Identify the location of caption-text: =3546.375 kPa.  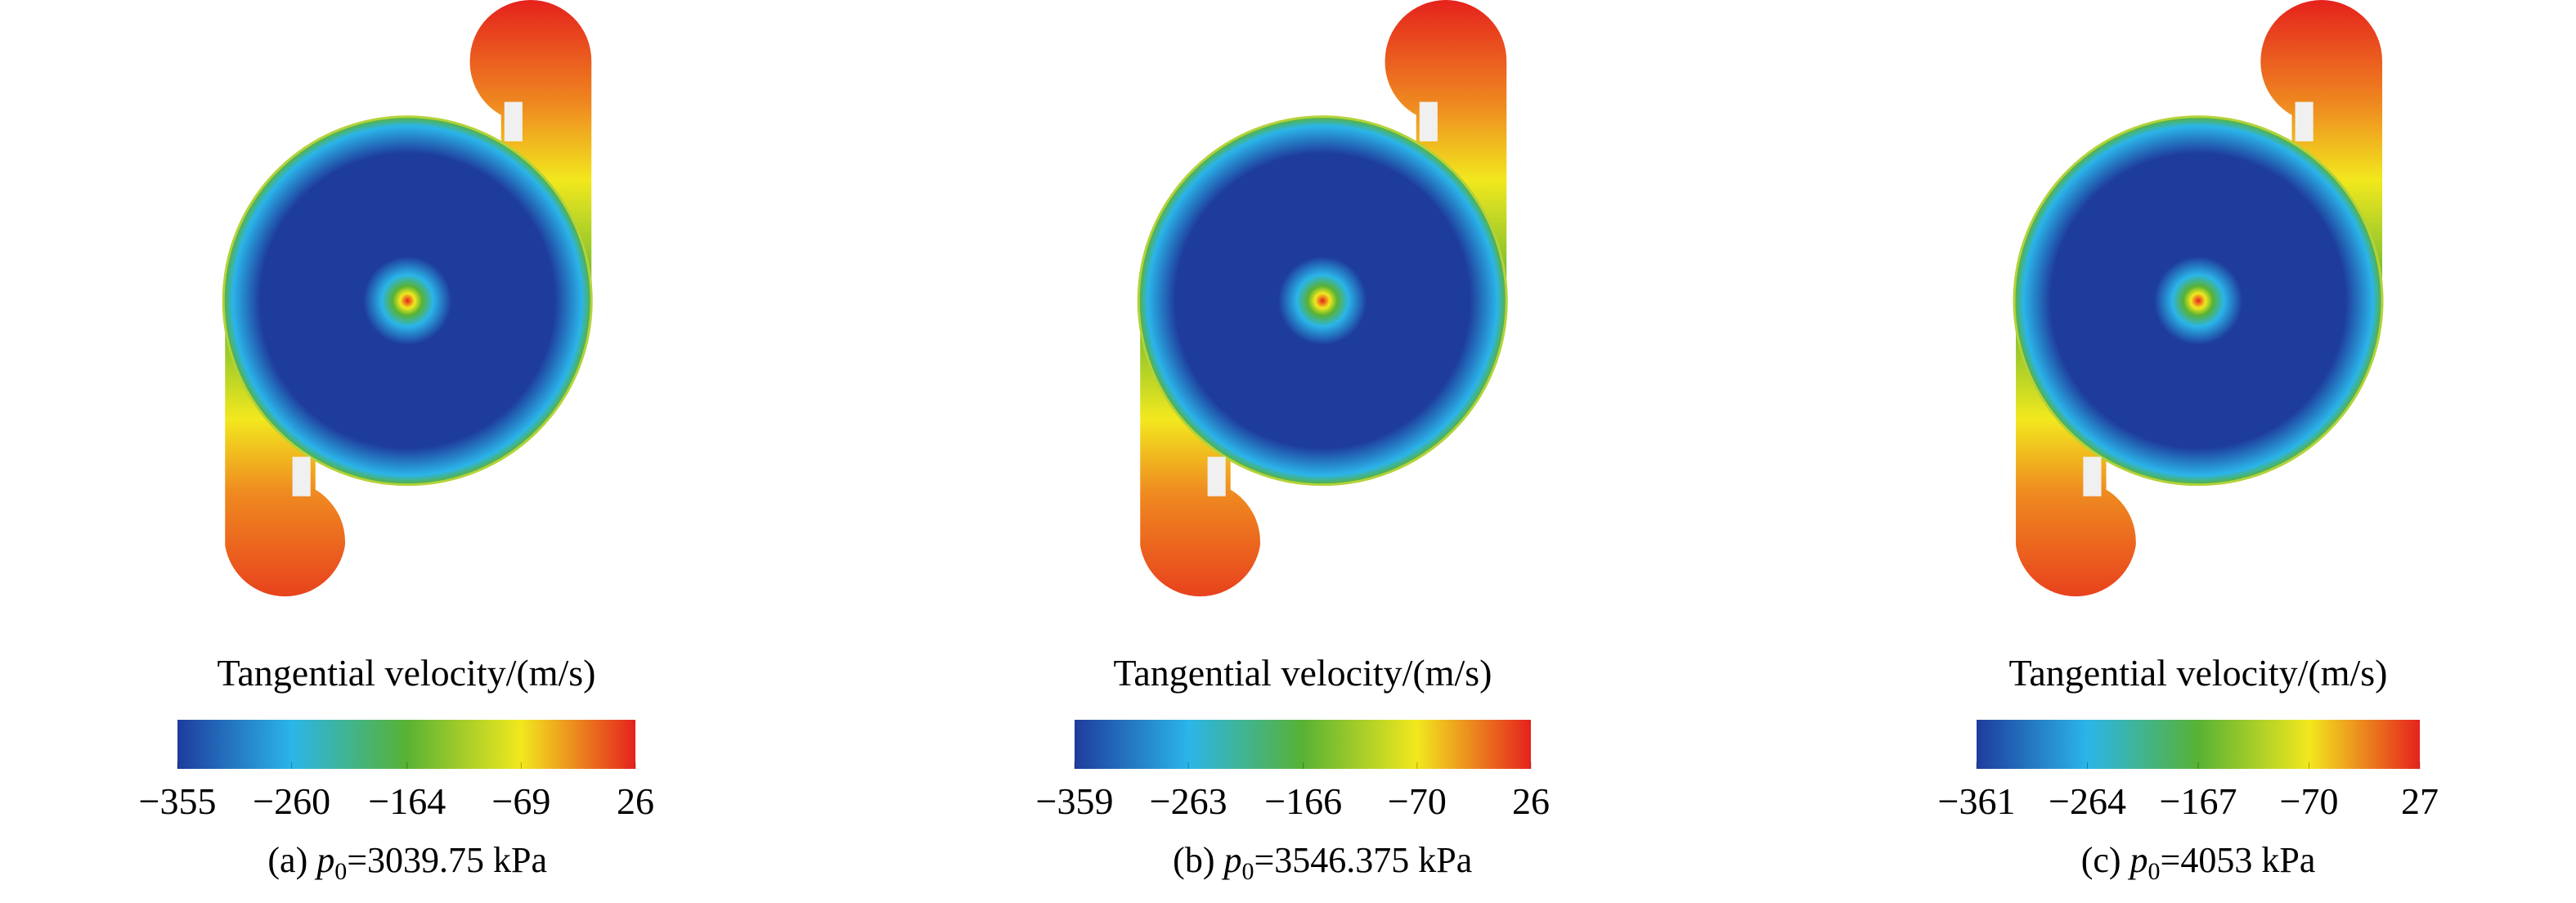
(1363, 860).